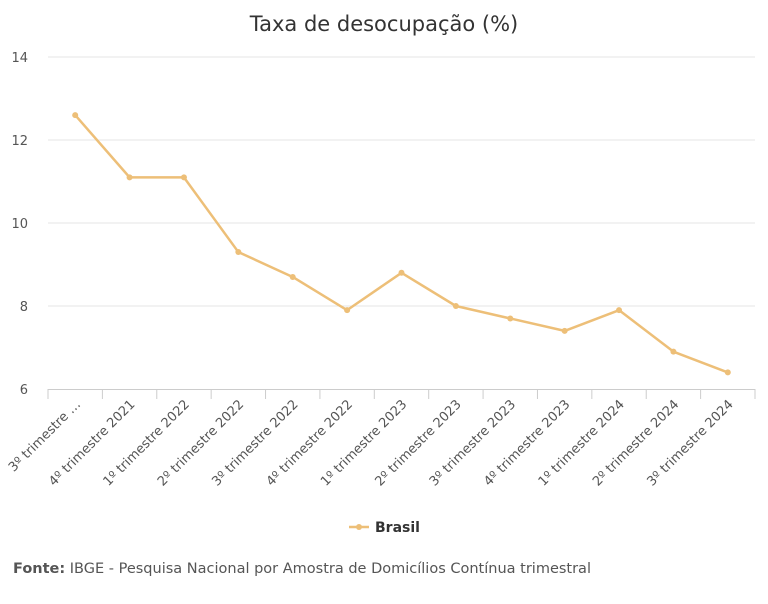 The width and height of the screenshot is (768, 604). Describe the element at coordinates (384, 24) in the screenshot. I see `chart-title: Taxa de desocupação (%)` at that location.